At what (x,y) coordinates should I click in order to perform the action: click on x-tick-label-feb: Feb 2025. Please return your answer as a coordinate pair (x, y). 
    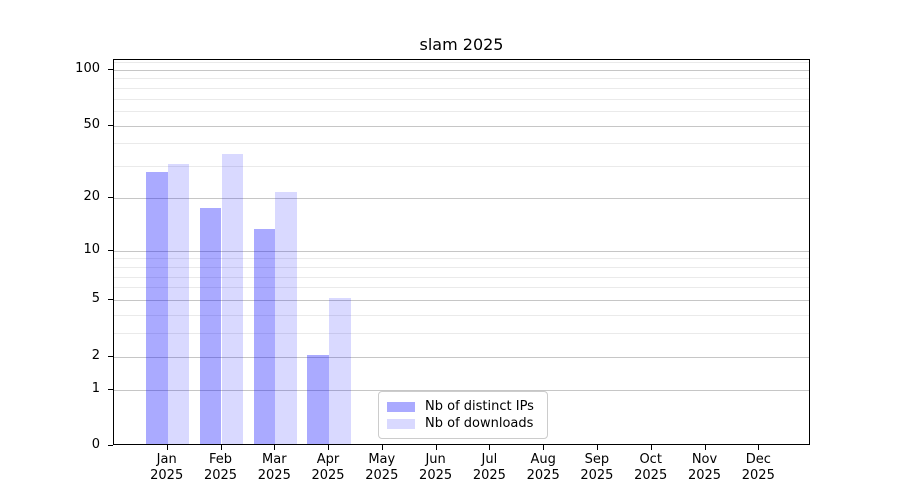
    Looking at the image, I should click on (221, 467).